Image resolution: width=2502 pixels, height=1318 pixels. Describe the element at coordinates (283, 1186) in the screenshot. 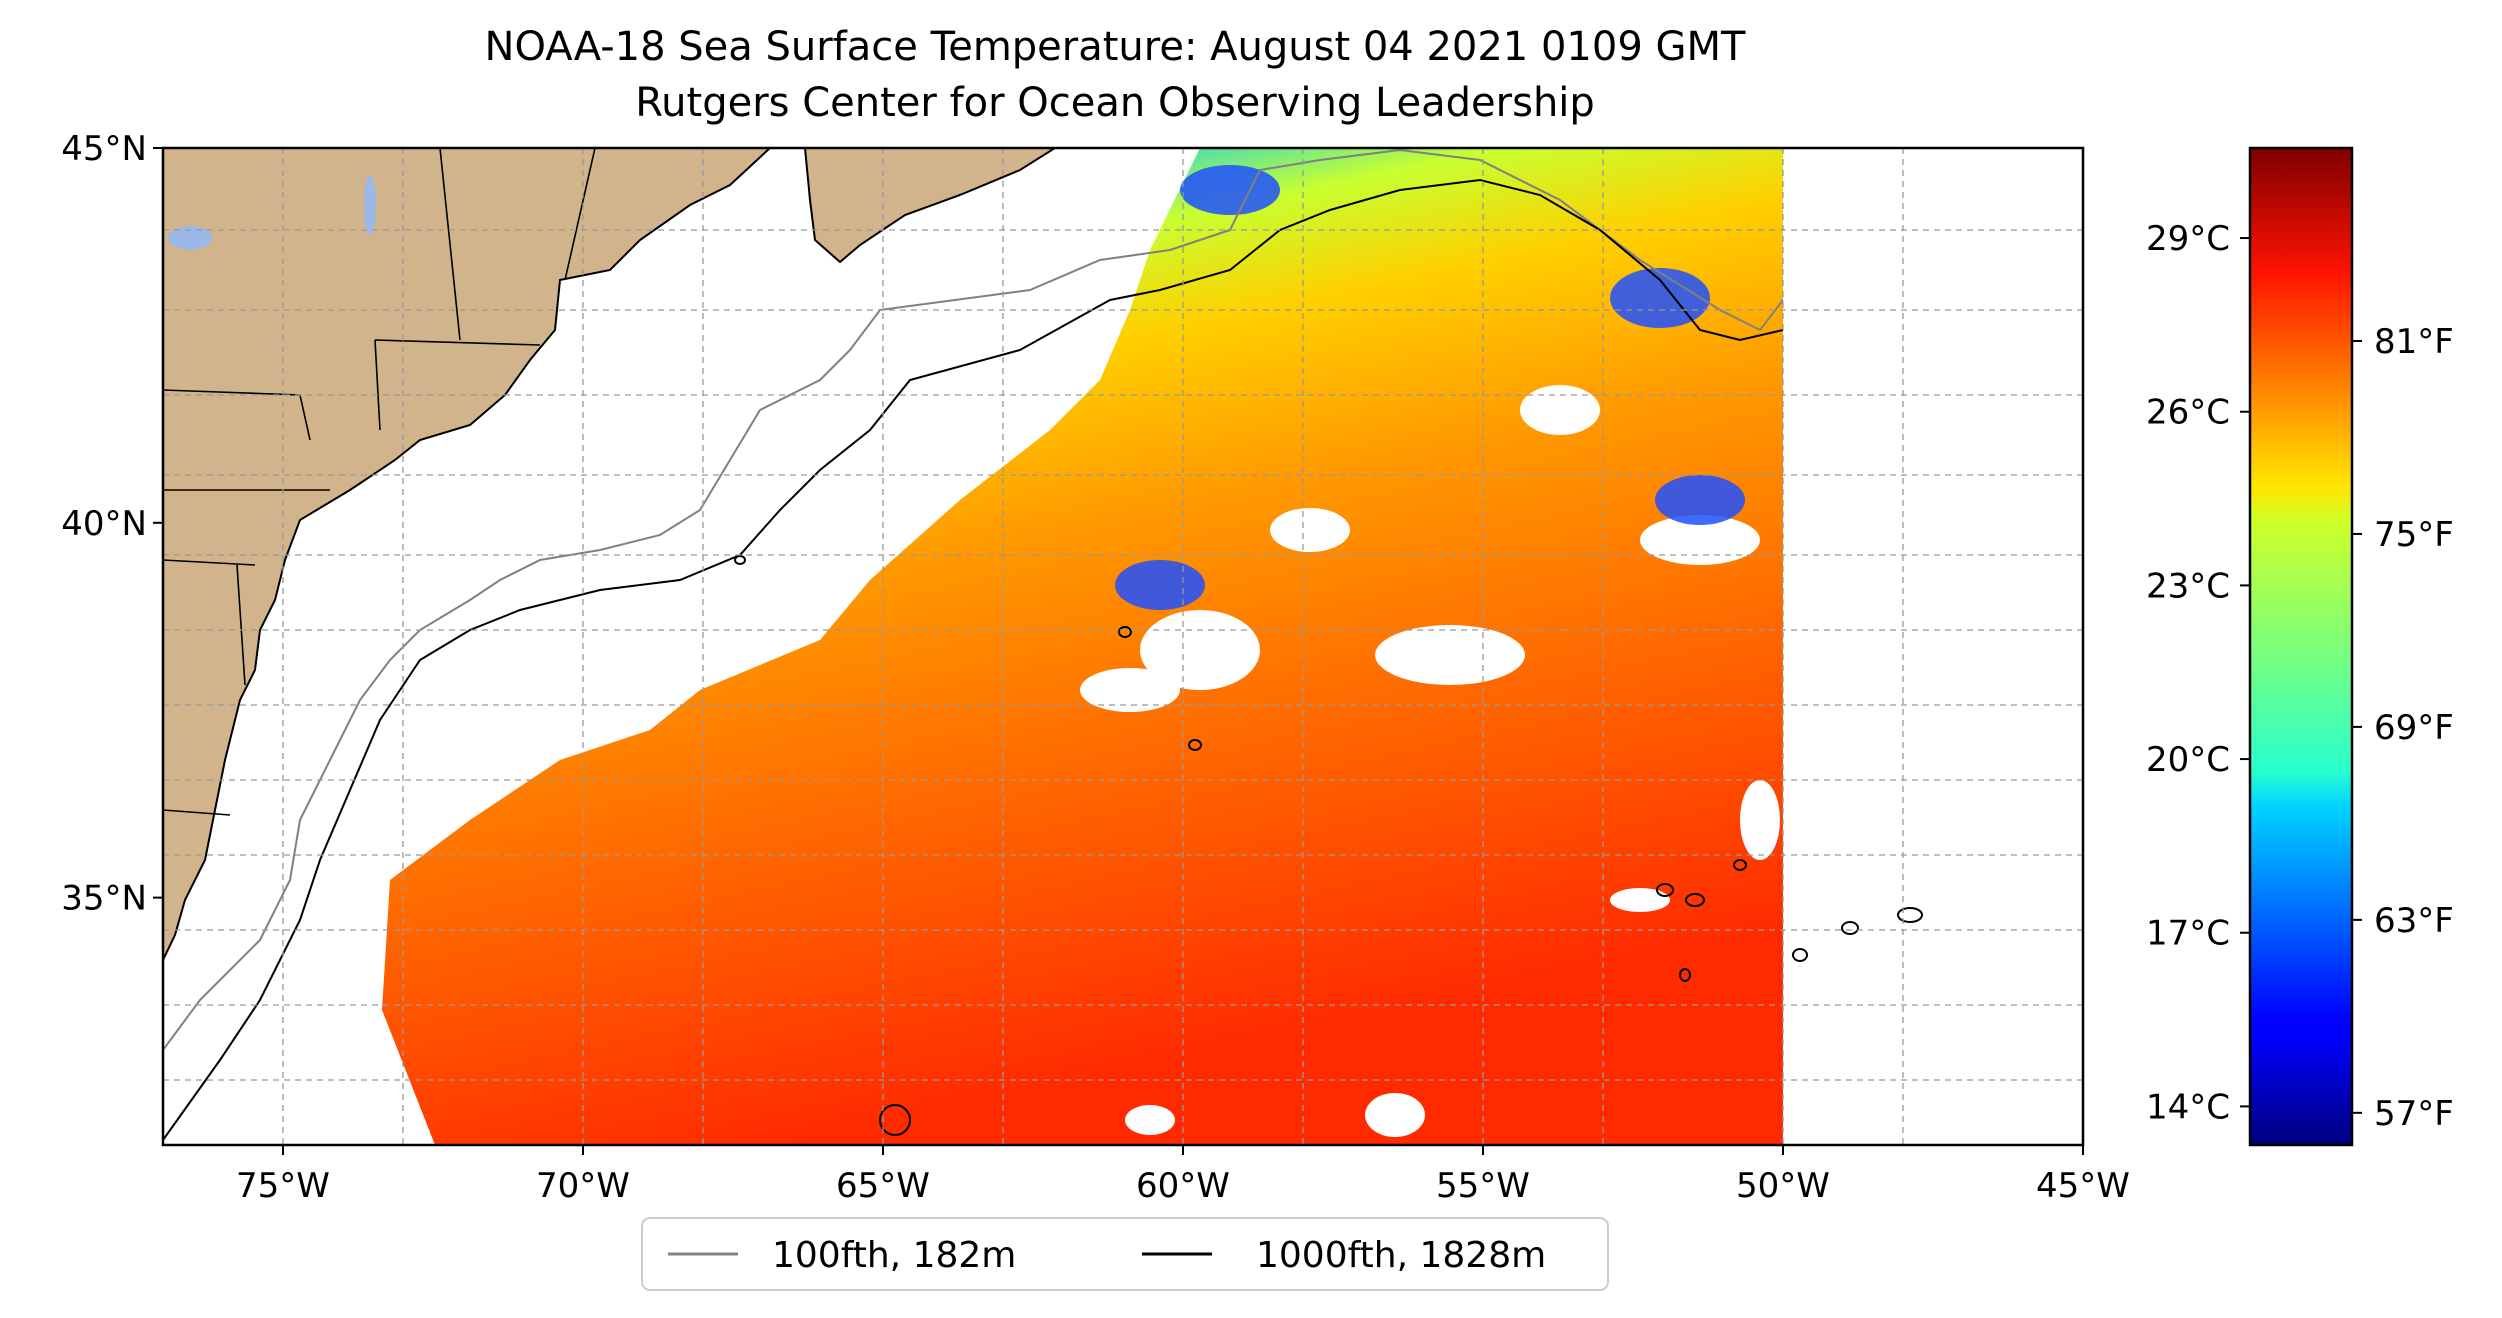

I see `lon-tick-label: 75°W` at that location.